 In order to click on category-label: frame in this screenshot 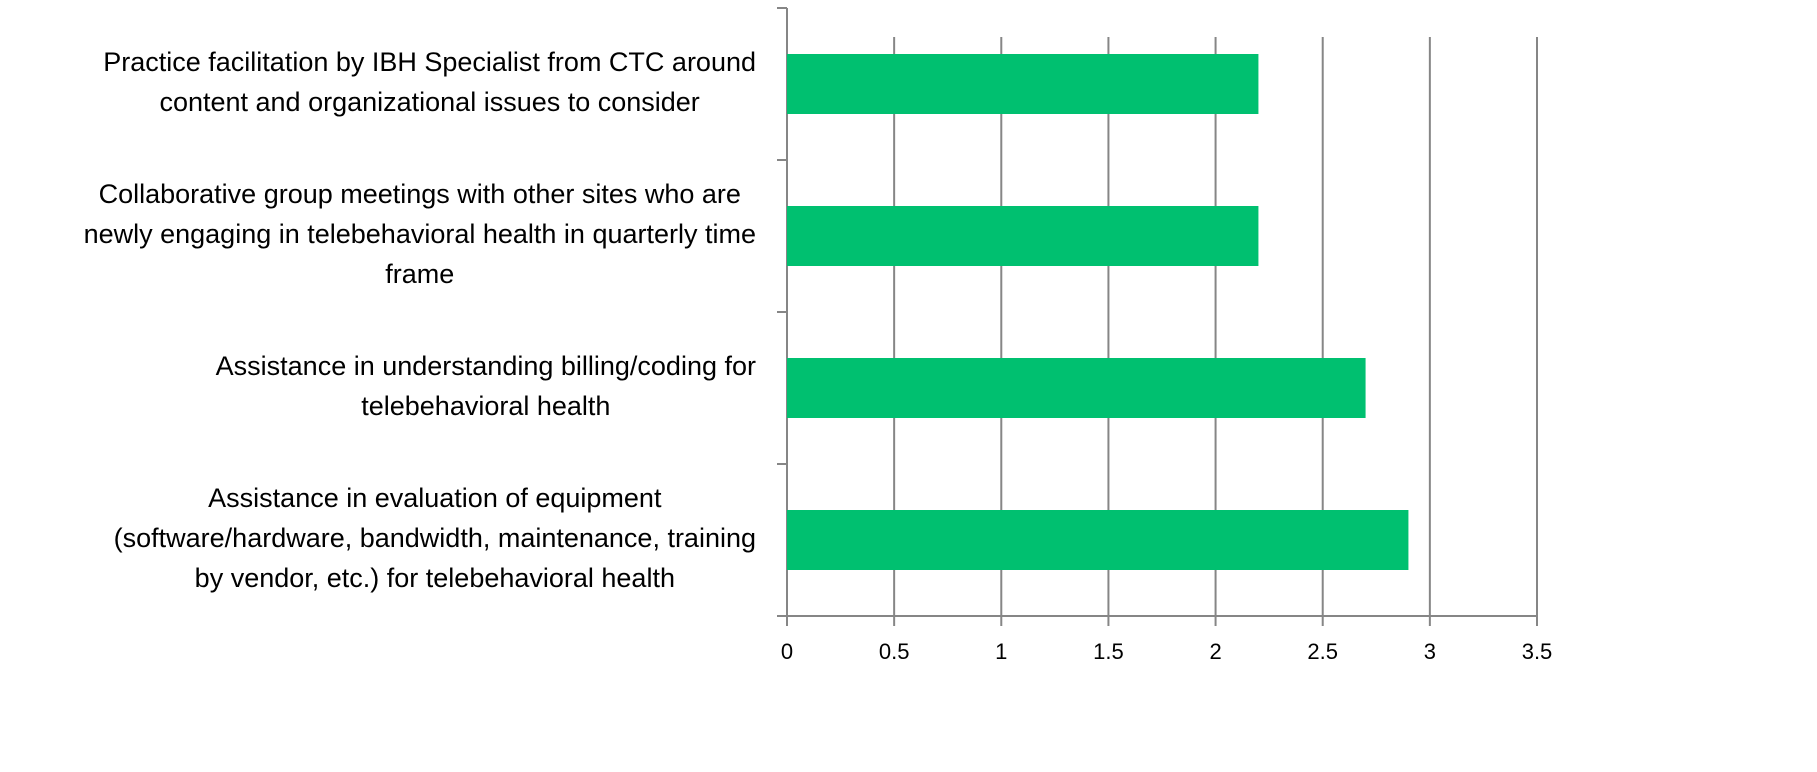, I will do `click(419, 274)`.